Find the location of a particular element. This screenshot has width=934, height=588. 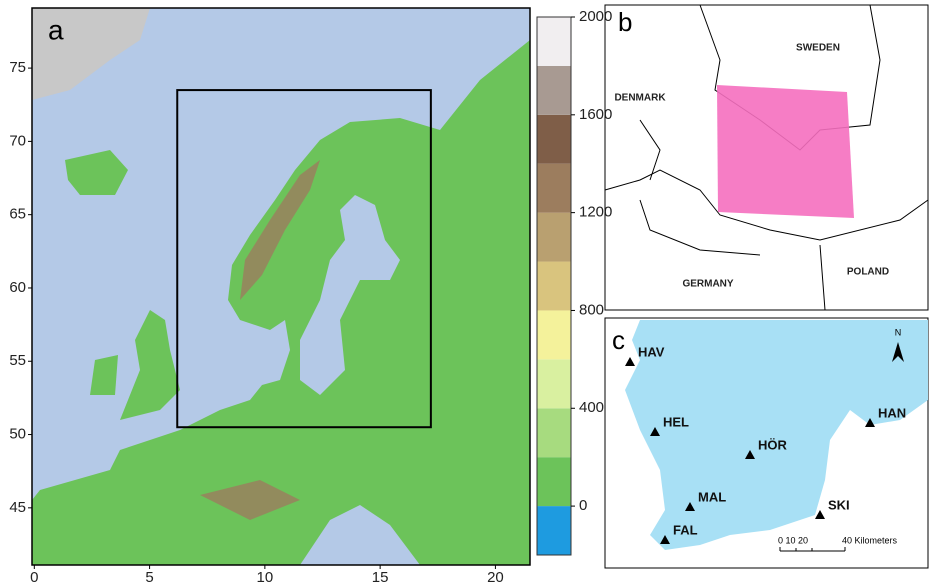

x-tick-label: 5 is located at coordinates (149, 577).